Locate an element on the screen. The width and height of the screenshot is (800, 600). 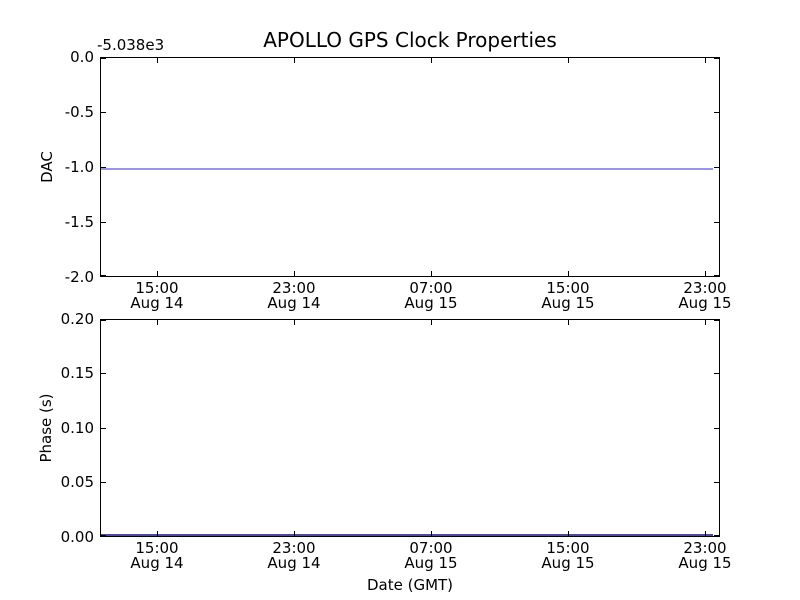
phase-series-line is located at coordinates (407, 535).